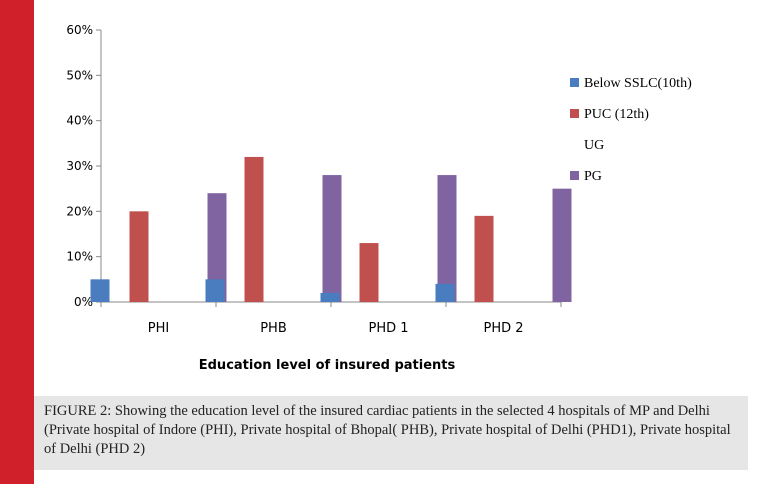 This screenshot has height=484, width=768. Describe the element at coordinates (388, 328) in the screenshot. I see `x-tick-label: PHD 1` at that location.